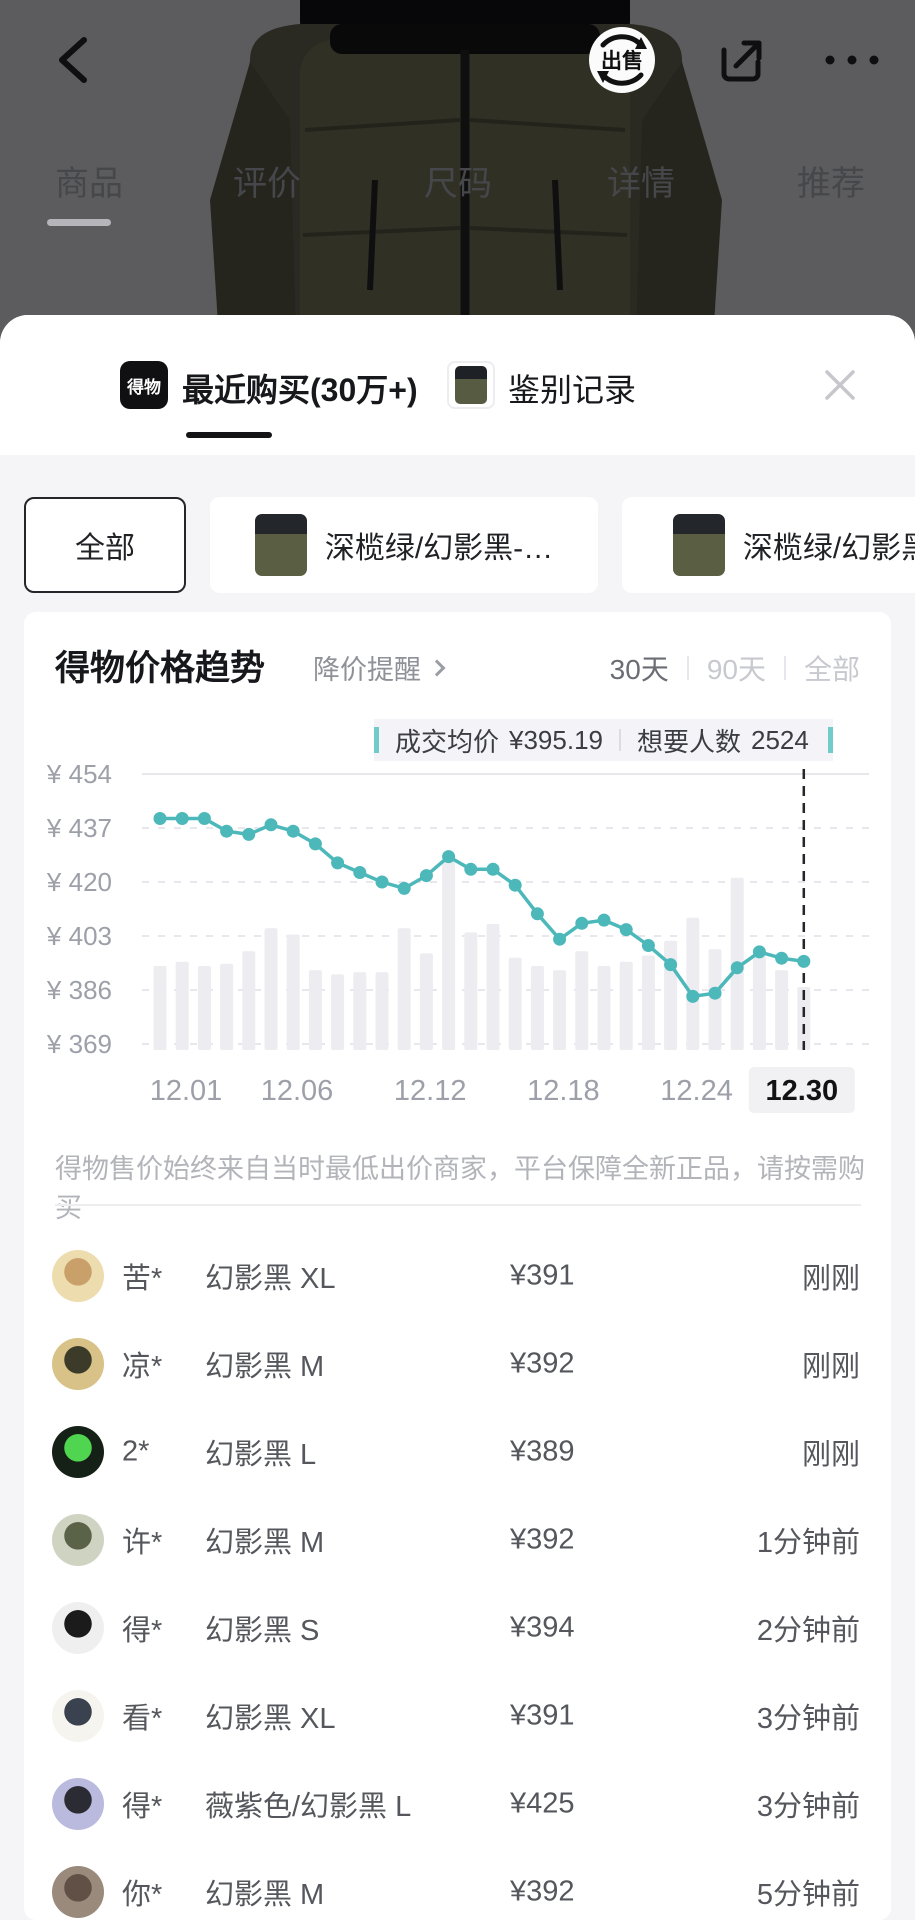  Describe the element at coordinates (563, 1091) in the screenshot. I see `svg-text: 12.18` at that location.